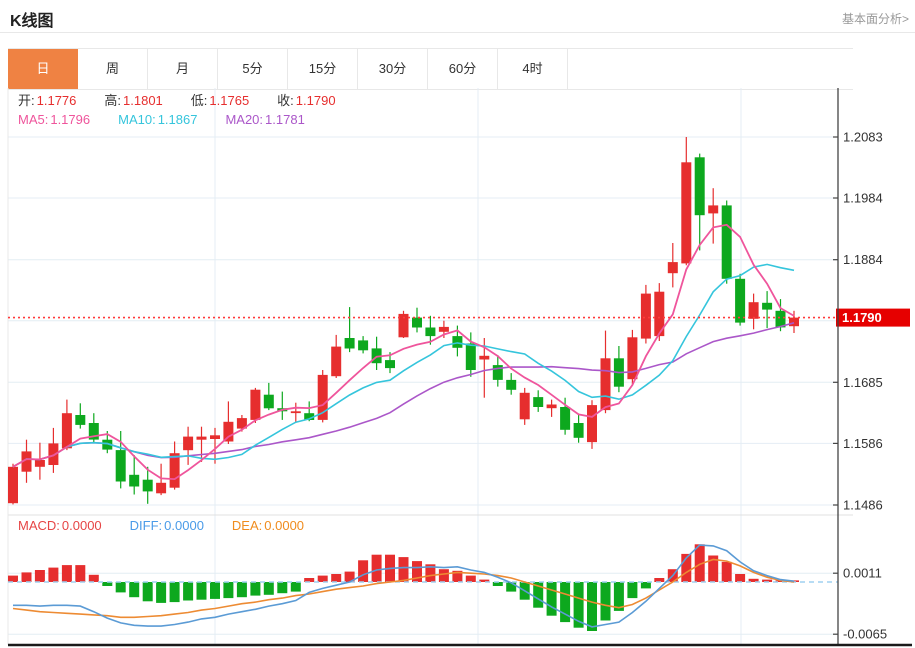  I want to click on period-tabstrip: 日周月 5分 15分 30分 60分 4时, so click(430, 69).